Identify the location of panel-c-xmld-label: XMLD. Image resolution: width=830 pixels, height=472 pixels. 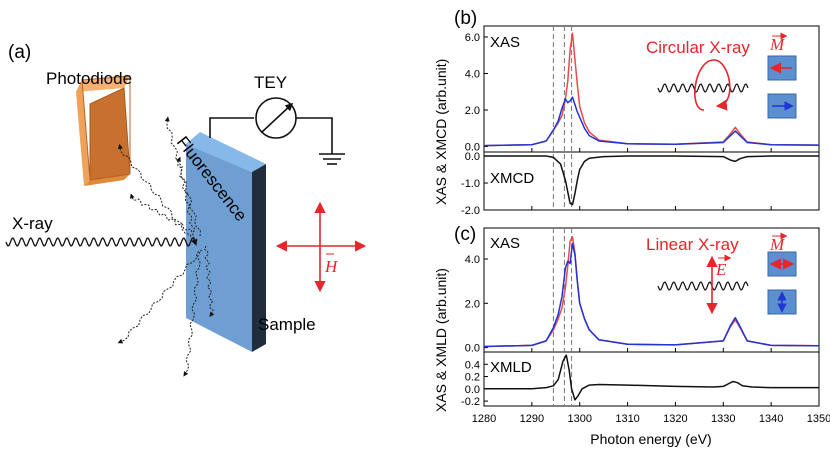
(511, 367).